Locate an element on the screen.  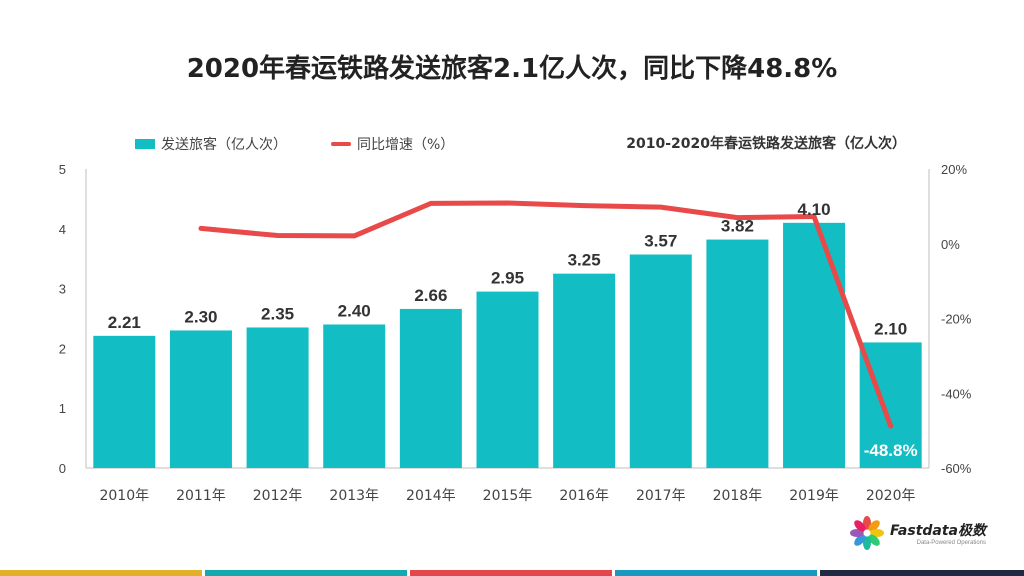
chart-legend: 发送旅客（亿人次） 同比增速（%） is located at coordinates (316, 144).